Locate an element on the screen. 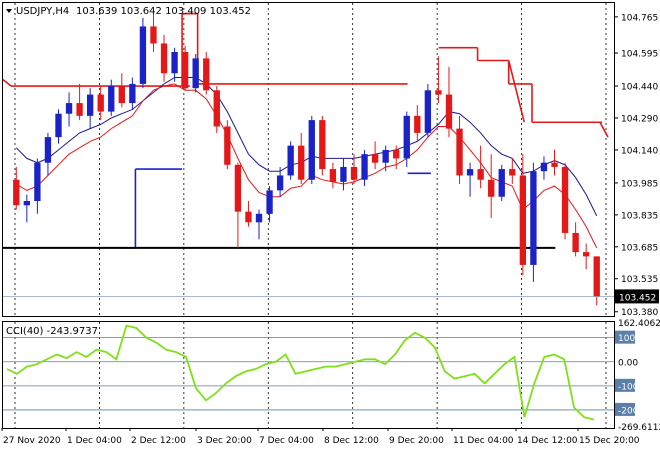 The width and height of the screenshot is (660, 454). cci-tick-label: 162.4062 is located at coordinates (639, 324).